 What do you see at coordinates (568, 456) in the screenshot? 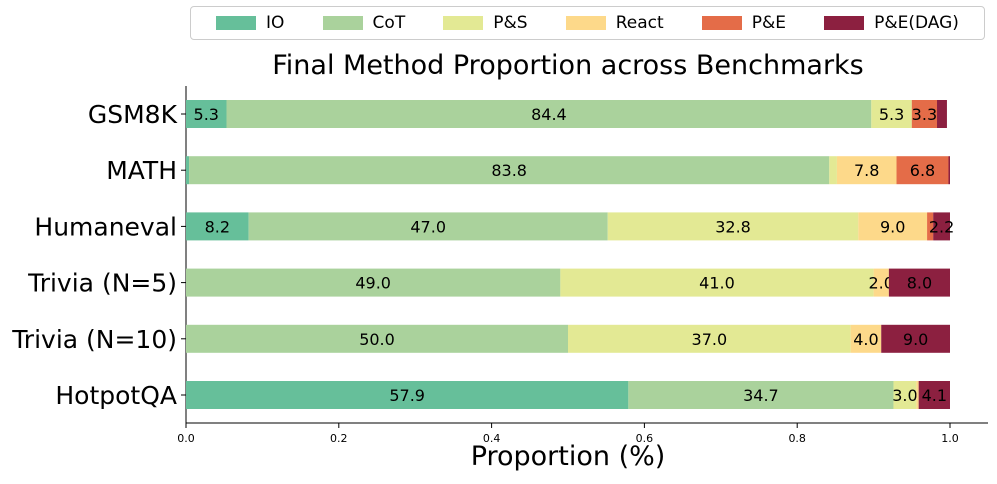
I see `x-axis-label: Proportion (%)` at bounding box center [568, 456].